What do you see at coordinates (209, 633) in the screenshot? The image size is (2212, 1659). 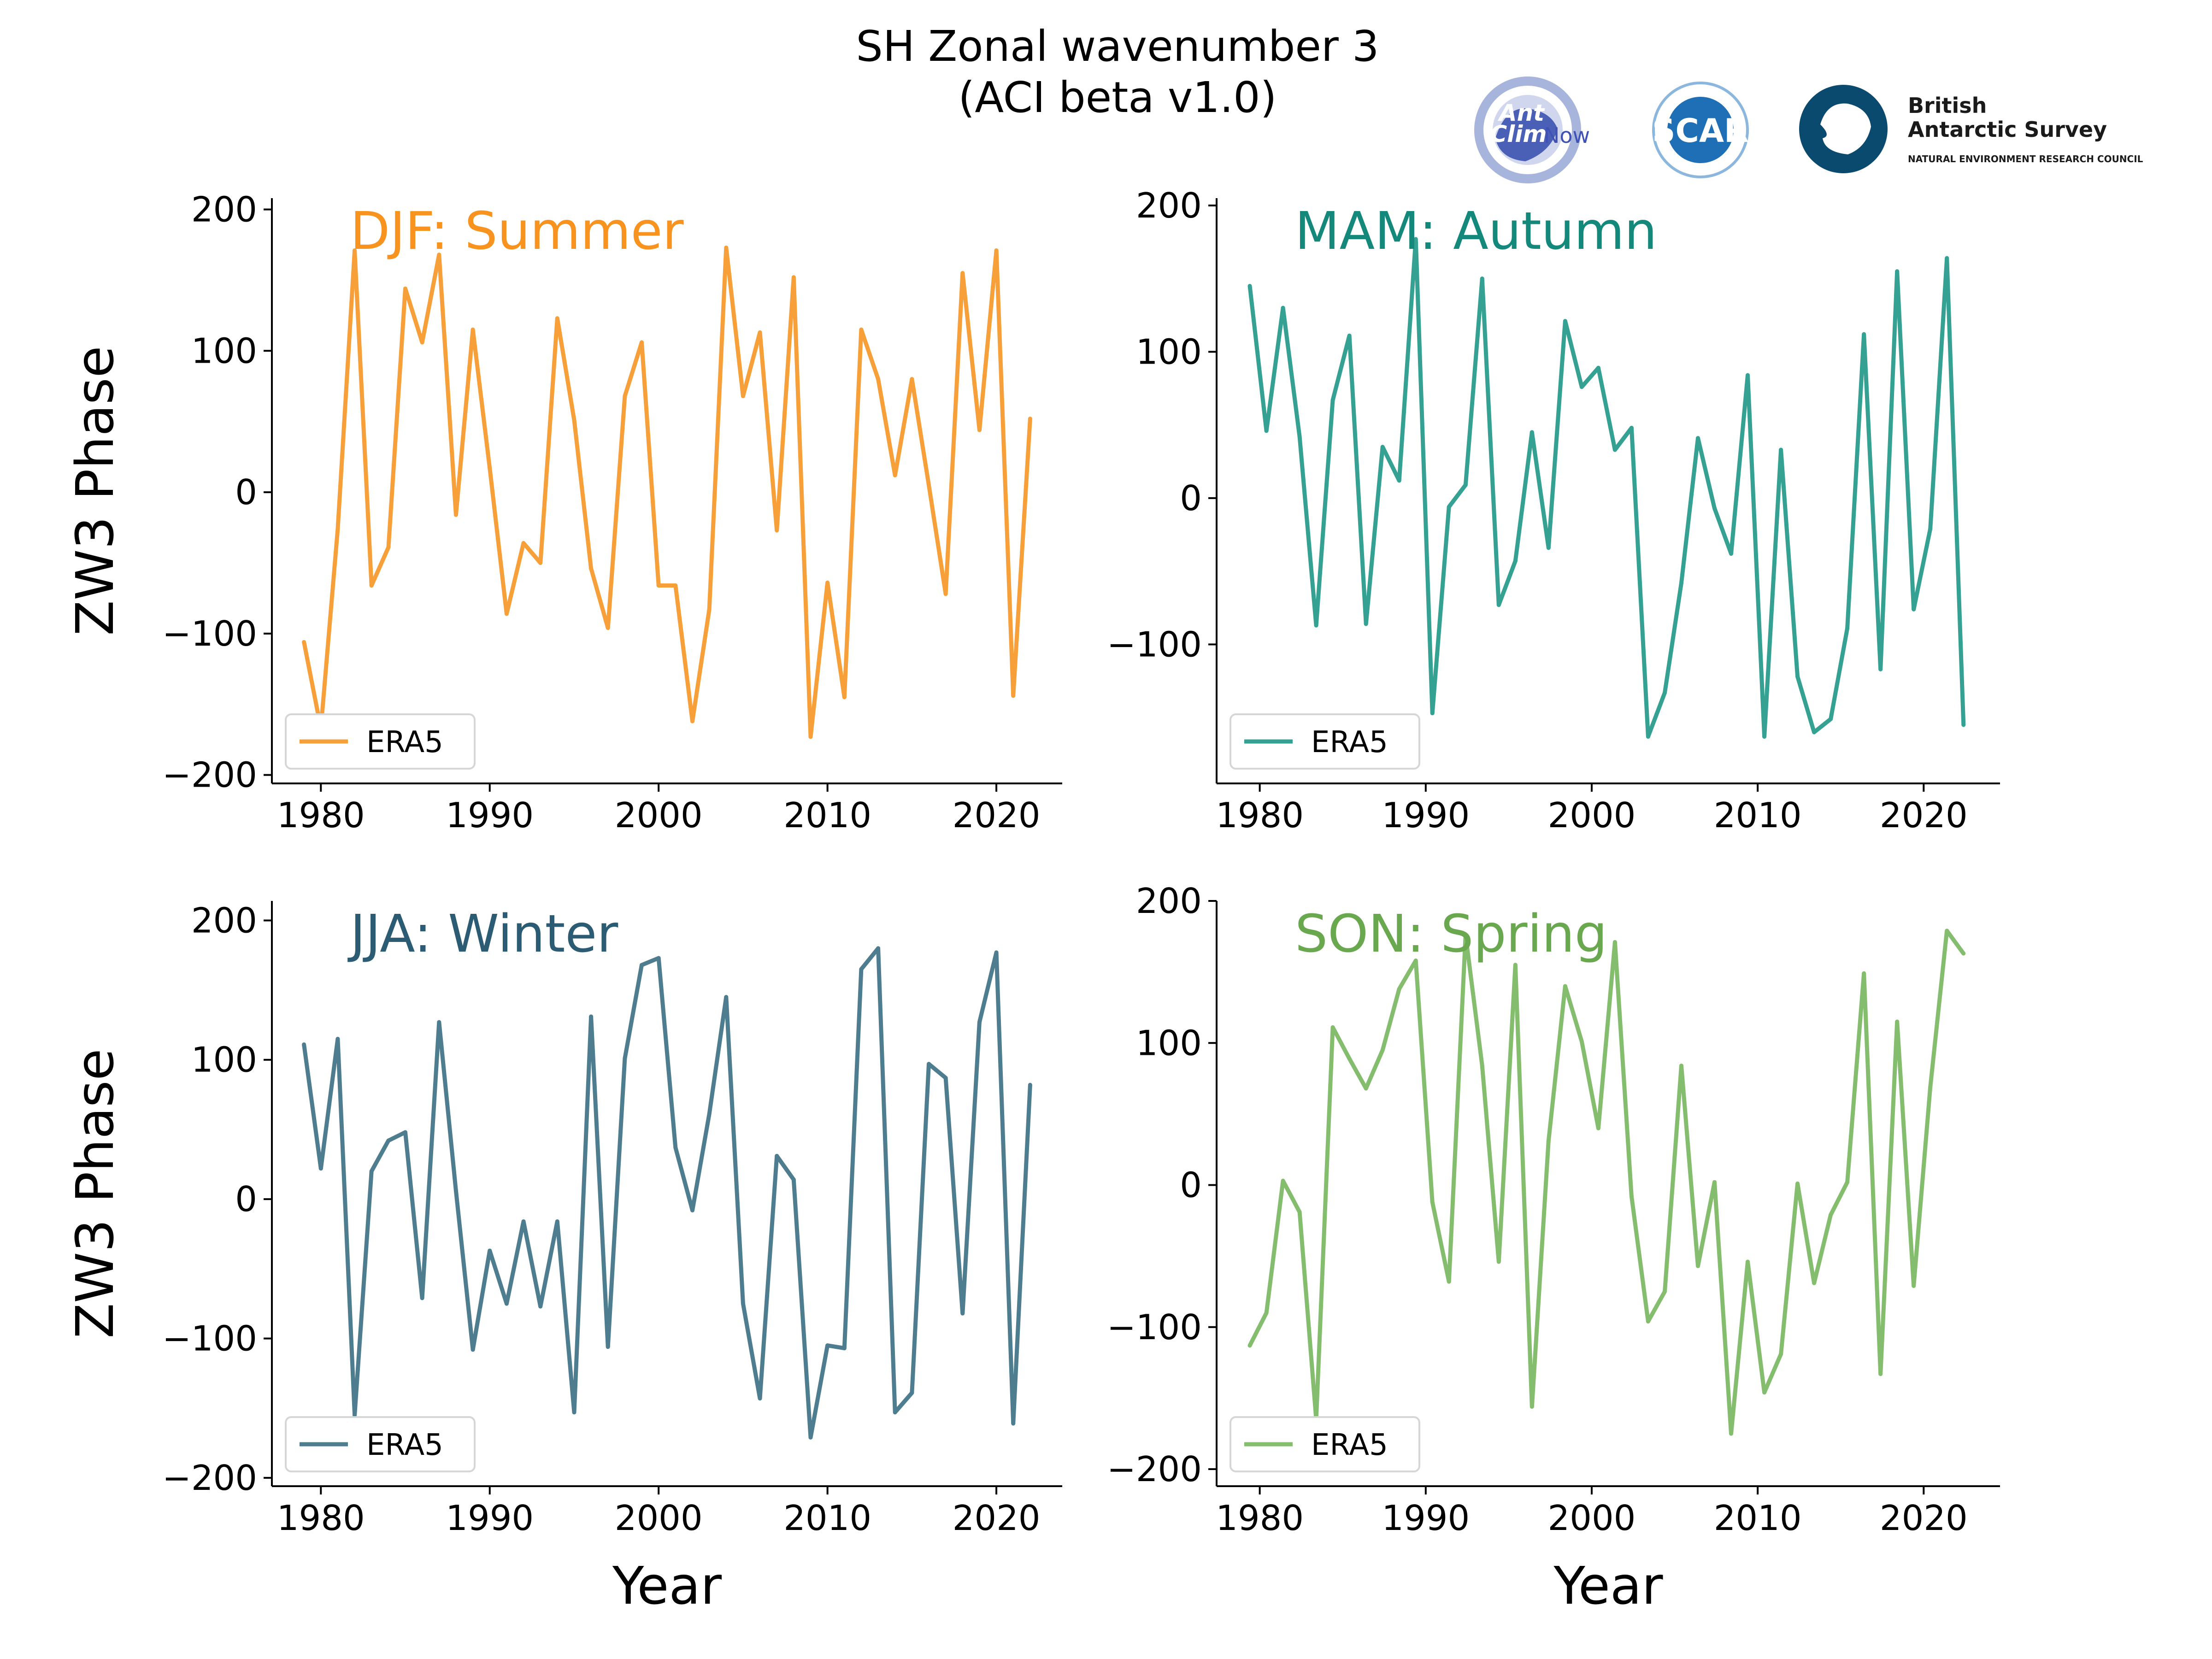 I see `y-tick-label: −100` at bounding box center [209, 633].